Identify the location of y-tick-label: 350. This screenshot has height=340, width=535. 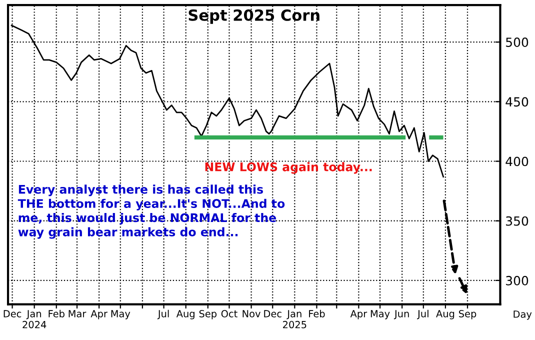
(517, 221).